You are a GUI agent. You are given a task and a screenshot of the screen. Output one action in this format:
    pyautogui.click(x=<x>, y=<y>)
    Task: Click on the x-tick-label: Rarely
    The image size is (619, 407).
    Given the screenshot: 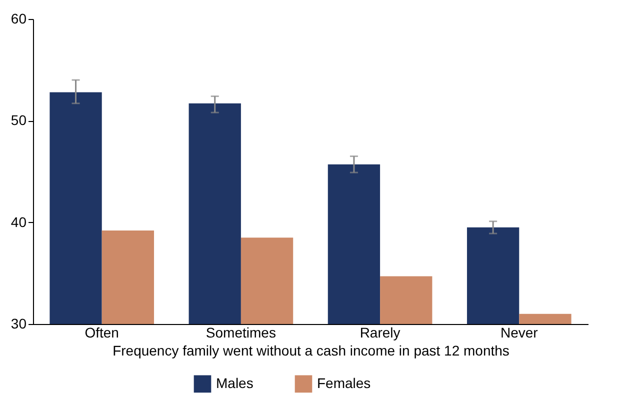 What is the action you would take?
    pyautogui.click(x=380, y=332)
    